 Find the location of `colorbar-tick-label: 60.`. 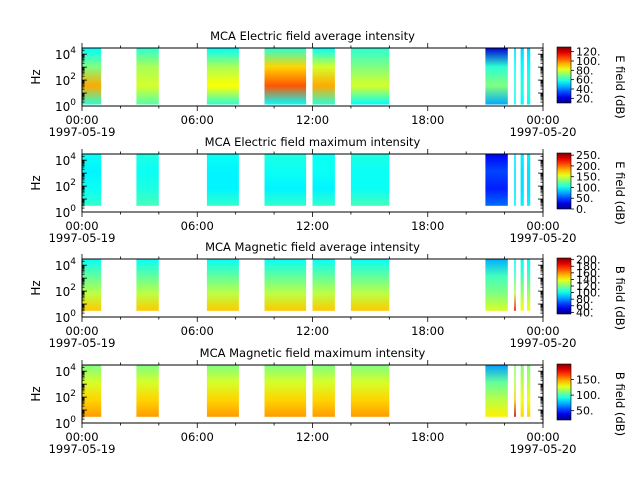

colorbar-tick-label: 60. is located at coordinates (585, 80).